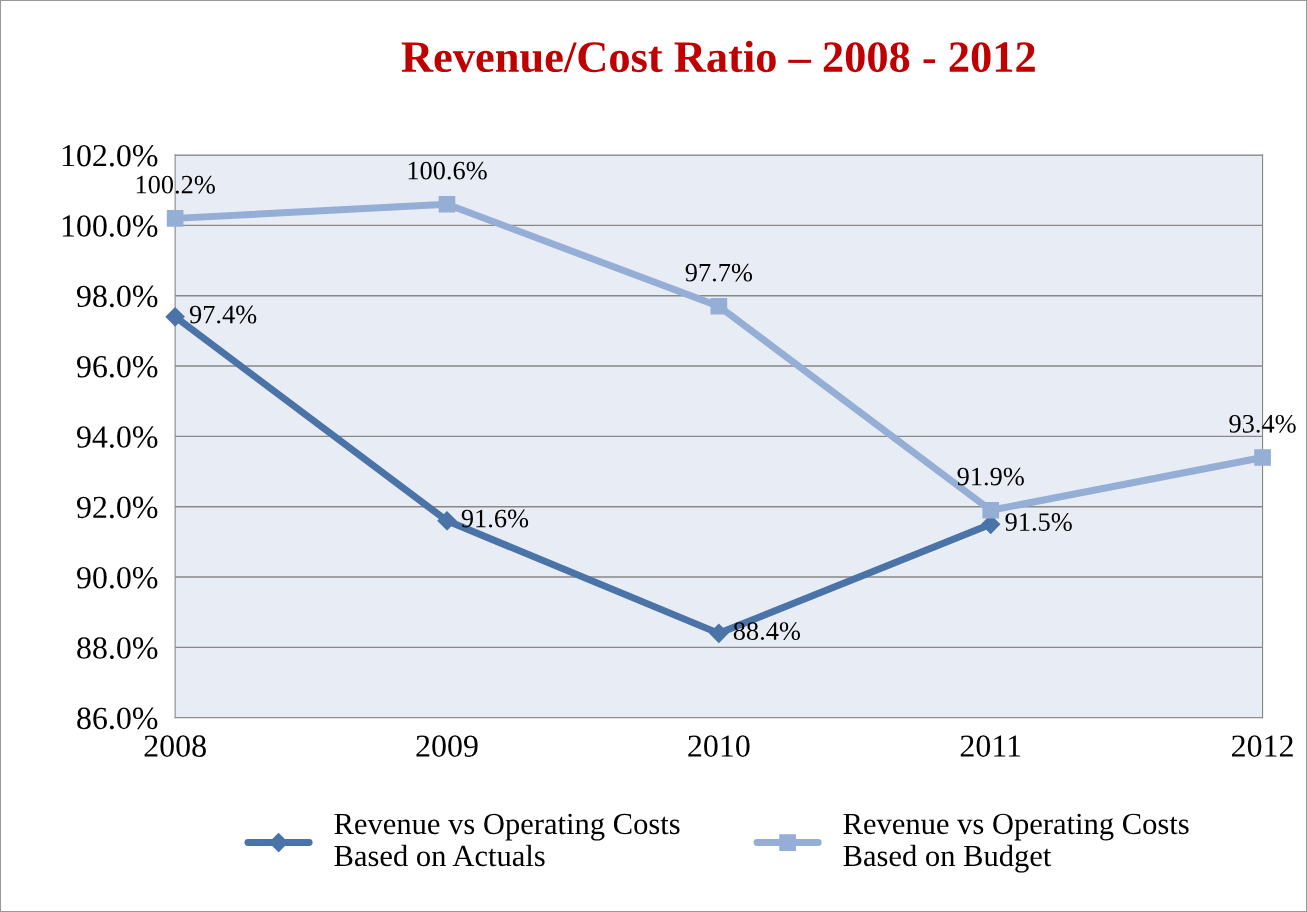  I want to click on data-label: 100.6%, so click(447, 170).